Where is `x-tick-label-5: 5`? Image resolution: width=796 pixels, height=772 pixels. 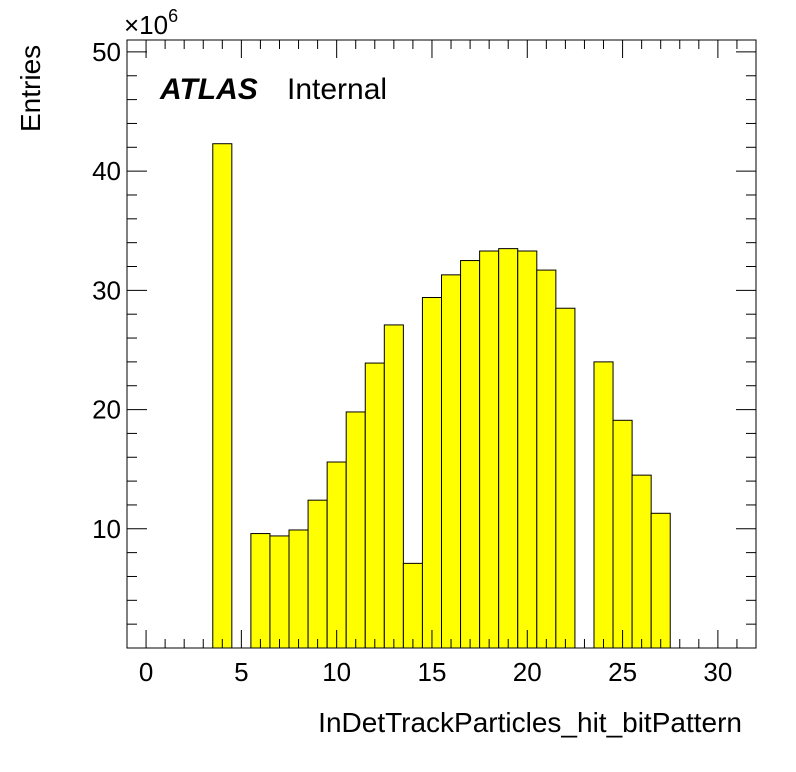
x-tick-label-5: 5 is located at coordinates (241, 672).